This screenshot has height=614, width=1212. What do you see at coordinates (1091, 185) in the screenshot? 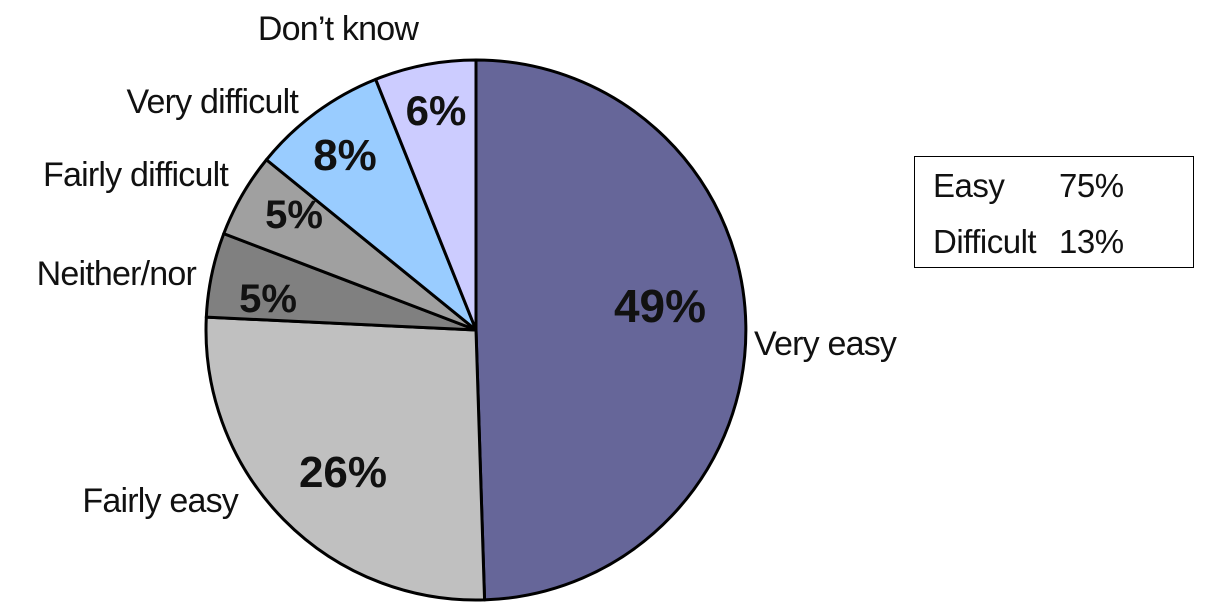
I see `summary-value: 75%` at bounding box center [1091, 185].